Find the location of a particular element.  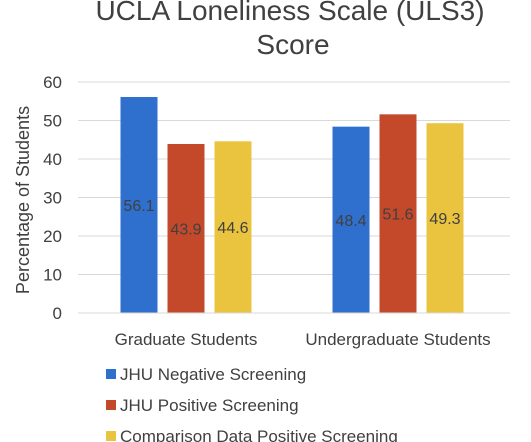

data-labels: 56.1 43.9 44.6 48.4 51.6 49.3 is located at coordinates (291, 218).